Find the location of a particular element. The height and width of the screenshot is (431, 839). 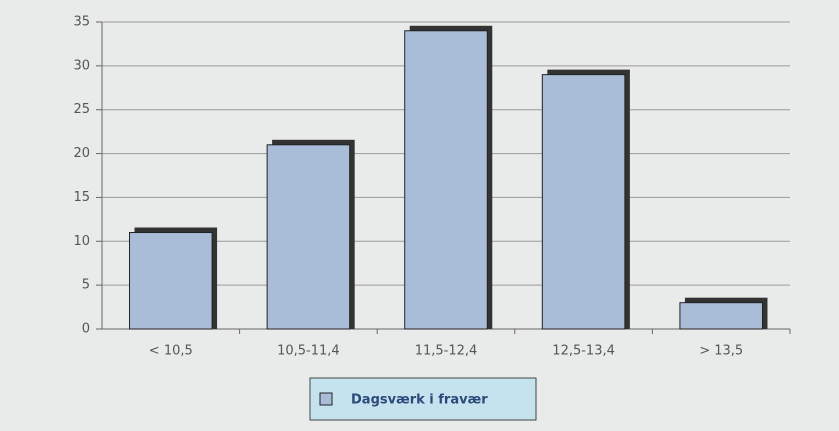

x-tick-label: 12,5-13,4 is located at coordinates (583, 351).